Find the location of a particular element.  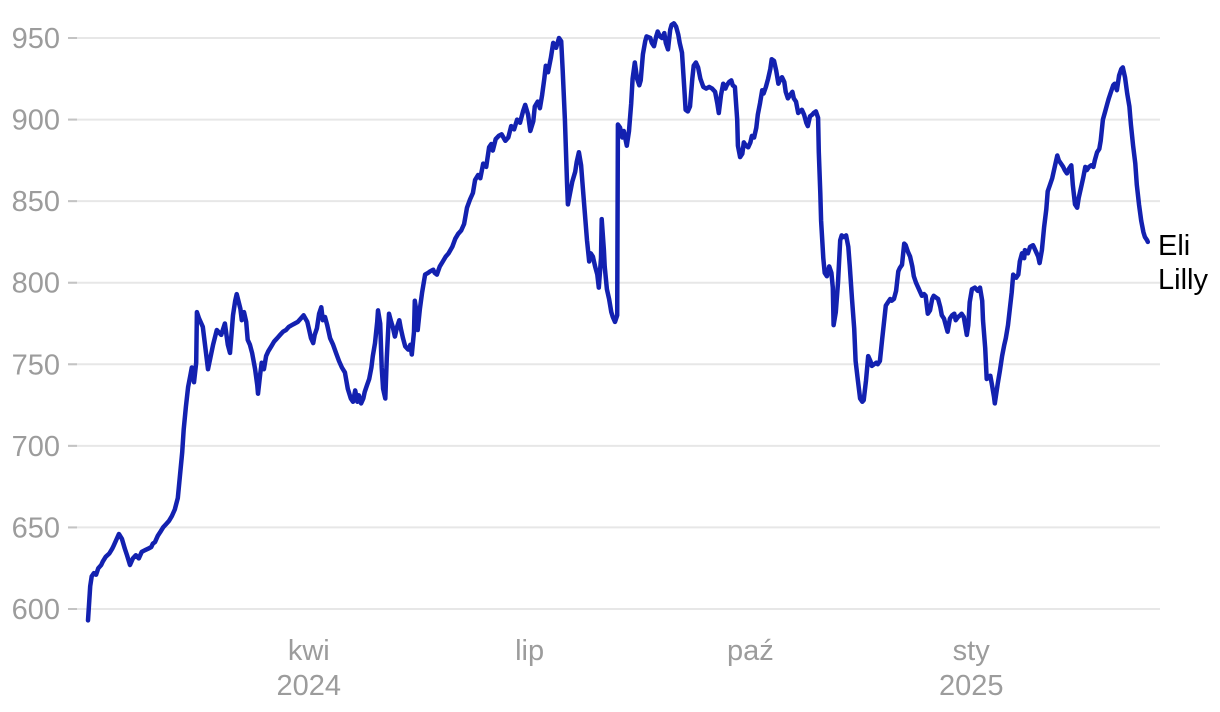

x-axis-year-label: 2024 is located at coordinates (309, 686).